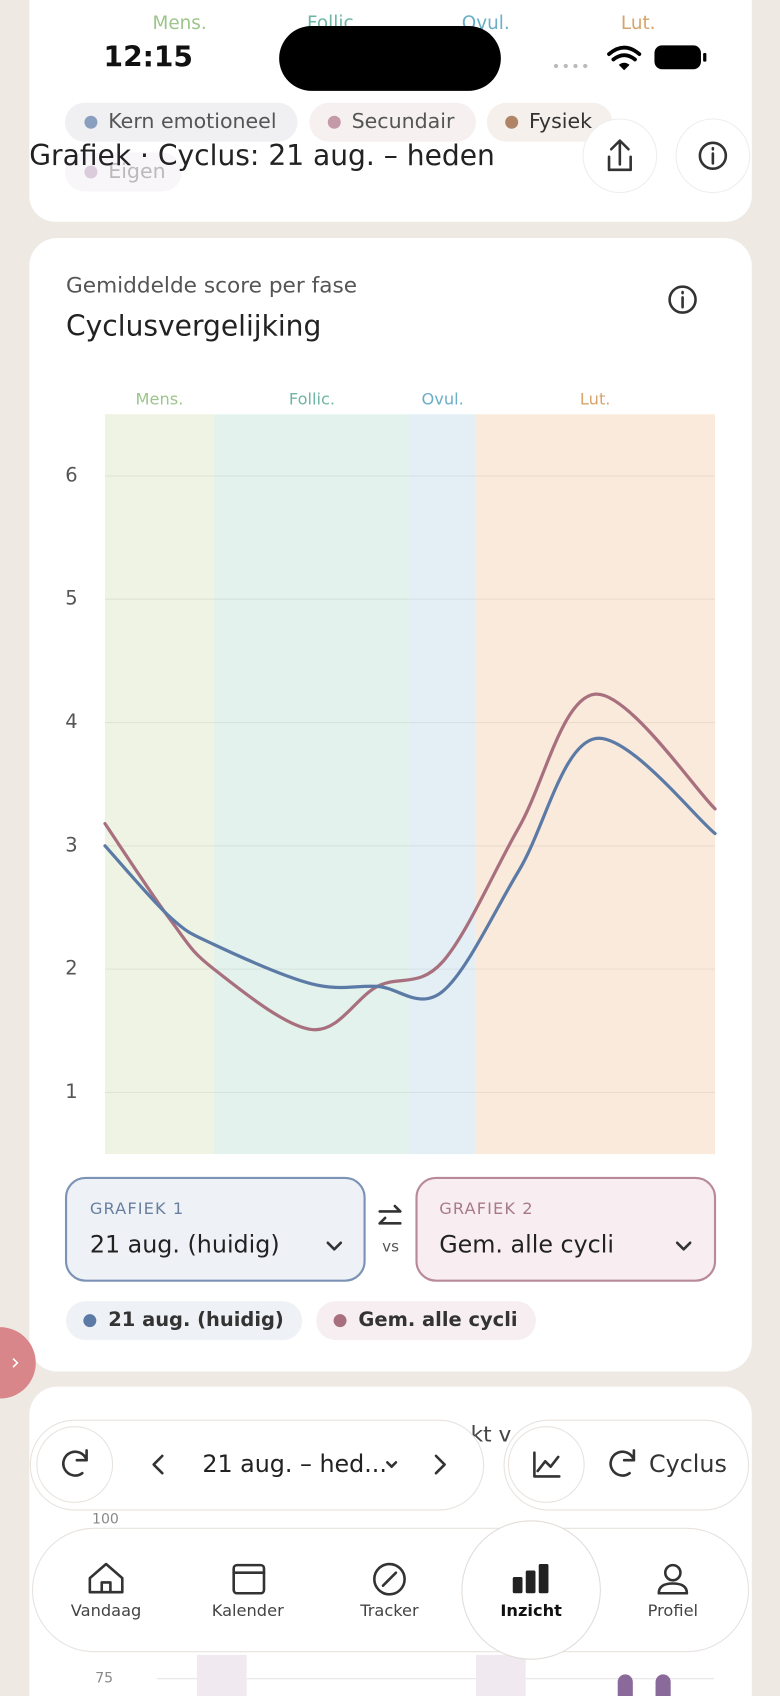 This screenshot has width=780, height=1696. I want to click on side-tab-icon, so click(15, 1362).